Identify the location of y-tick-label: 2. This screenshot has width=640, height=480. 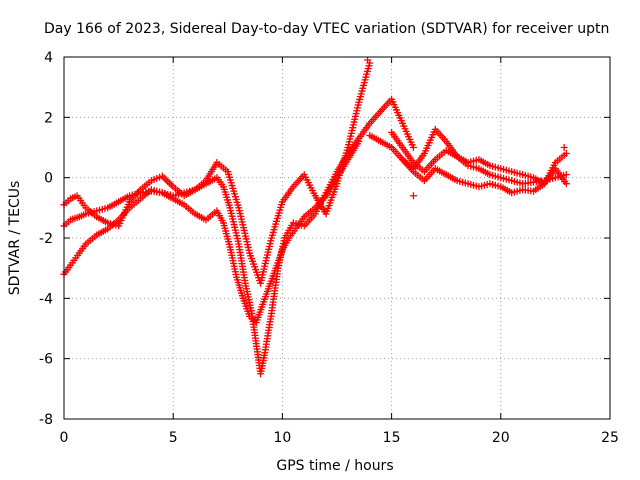
(48, 118).